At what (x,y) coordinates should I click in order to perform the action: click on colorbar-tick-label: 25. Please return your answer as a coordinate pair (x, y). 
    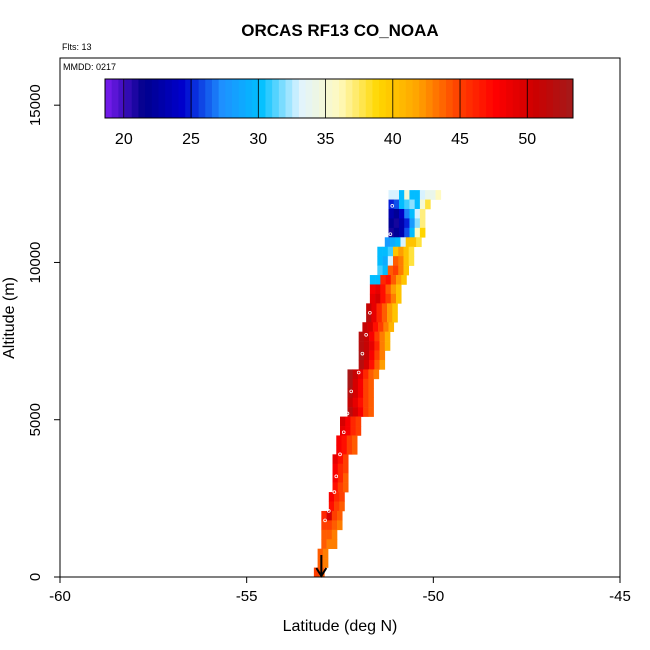
    Looking at the image, I should click on (191, 139).